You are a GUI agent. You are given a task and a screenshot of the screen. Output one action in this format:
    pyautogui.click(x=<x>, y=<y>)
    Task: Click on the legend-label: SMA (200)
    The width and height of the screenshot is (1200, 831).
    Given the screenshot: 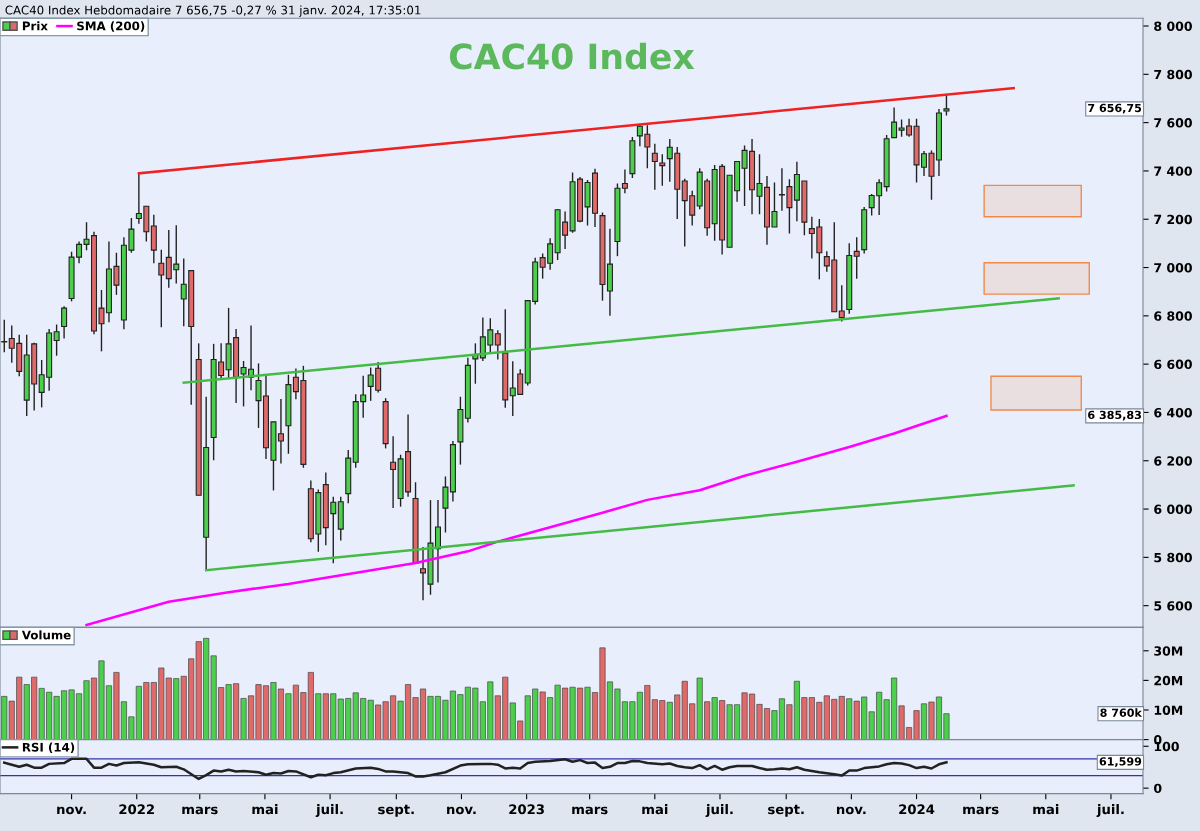 What is the action you would take?
    pyautogui.click(x=111, y=26)
    